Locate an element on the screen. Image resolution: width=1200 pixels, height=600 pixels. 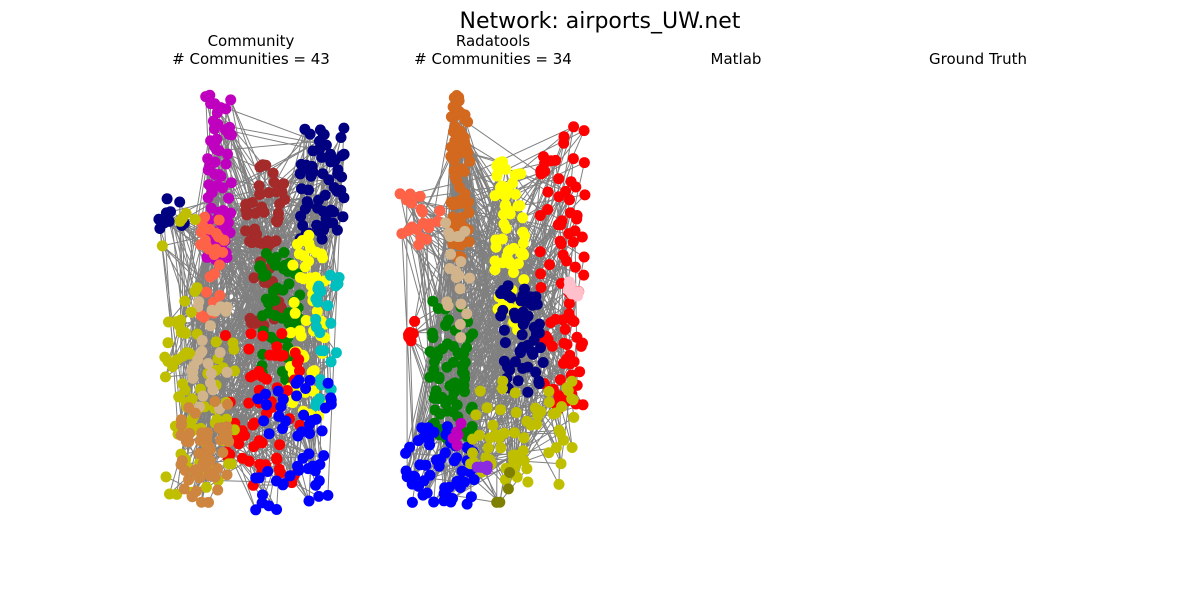
panel-title-matlab: Matlab is located at coordinates (736, 59).